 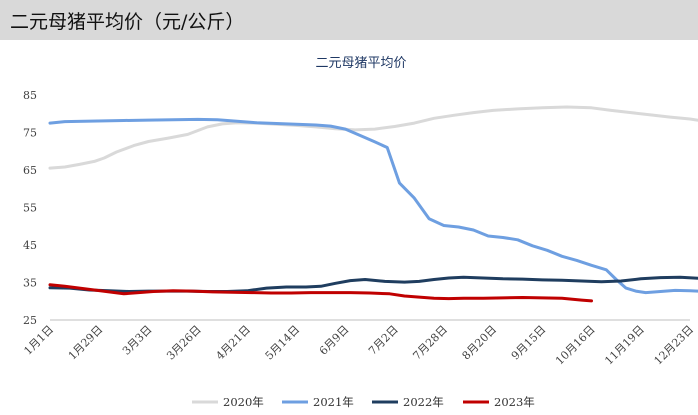 What do you see at coordinates (30, 95) in the screenshot?
I see `y-tick-label: 85` at bounding box center [30, 95].